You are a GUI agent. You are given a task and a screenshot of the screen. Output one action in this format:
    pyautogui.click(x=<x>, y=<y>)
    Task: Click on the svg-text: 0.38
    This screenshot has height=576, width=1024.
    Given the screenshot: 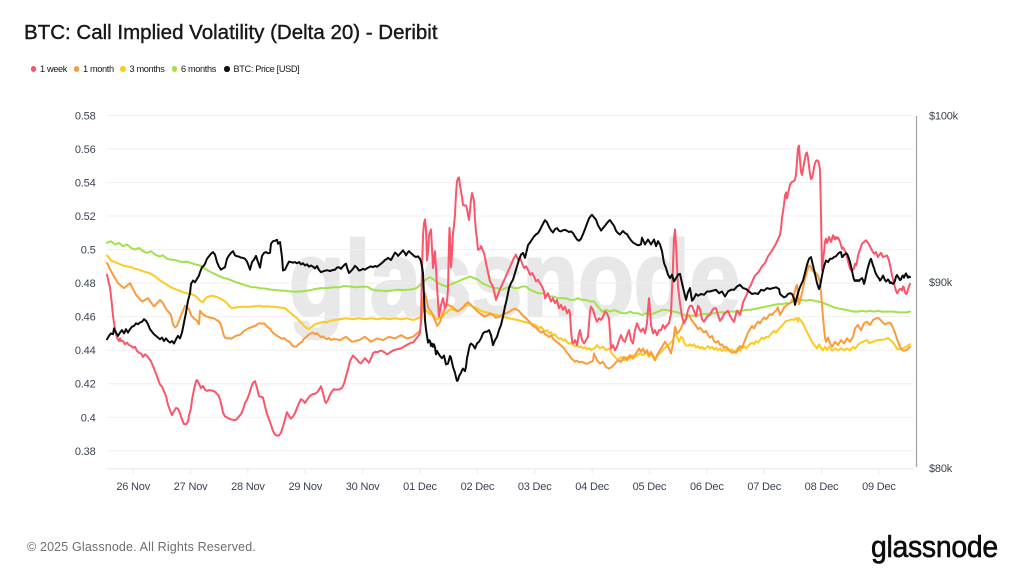 What is the action you would take?
    pyautogui.click(x=85, y=452)
    